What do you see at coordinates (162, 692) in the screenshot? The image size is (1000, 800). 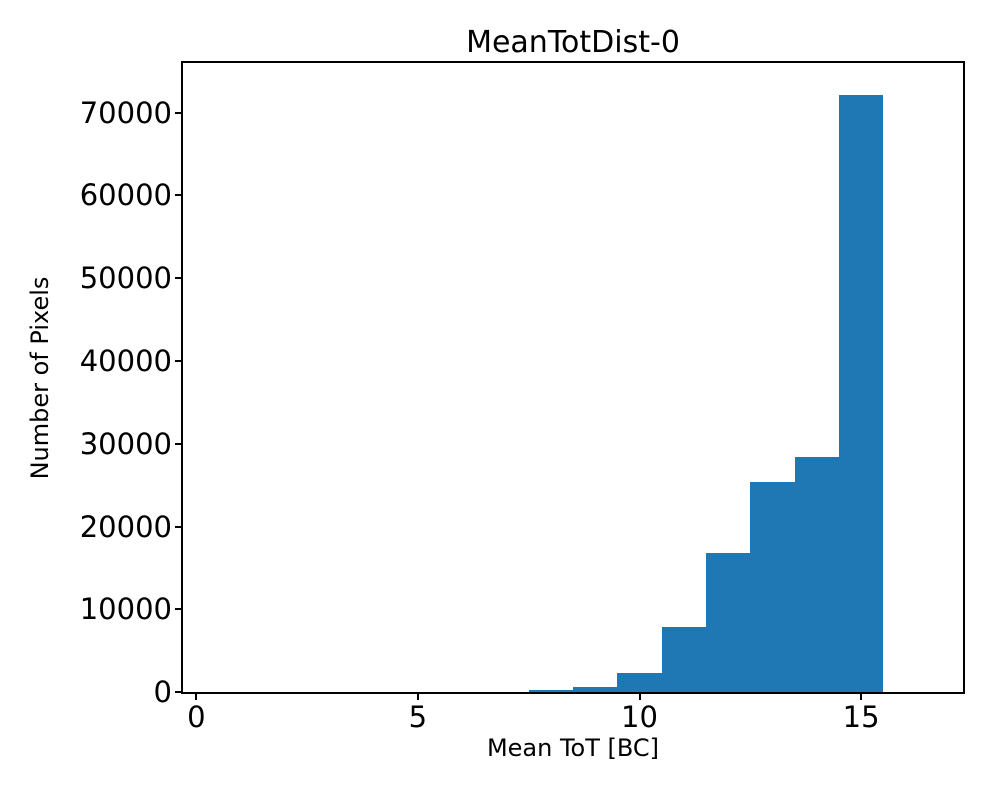 I see `y-tick-label: 0` at bounding box center [162, 692].